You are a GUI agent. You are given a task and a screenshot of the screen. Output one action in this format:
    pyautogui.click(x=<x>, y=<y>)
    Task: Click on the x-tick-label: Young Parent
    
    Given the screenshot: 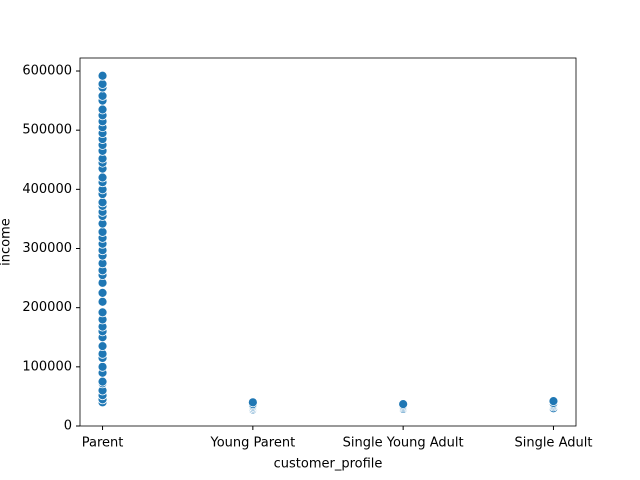 What is the action you would take?
    pyautogui.click(x=253, y=443)
    